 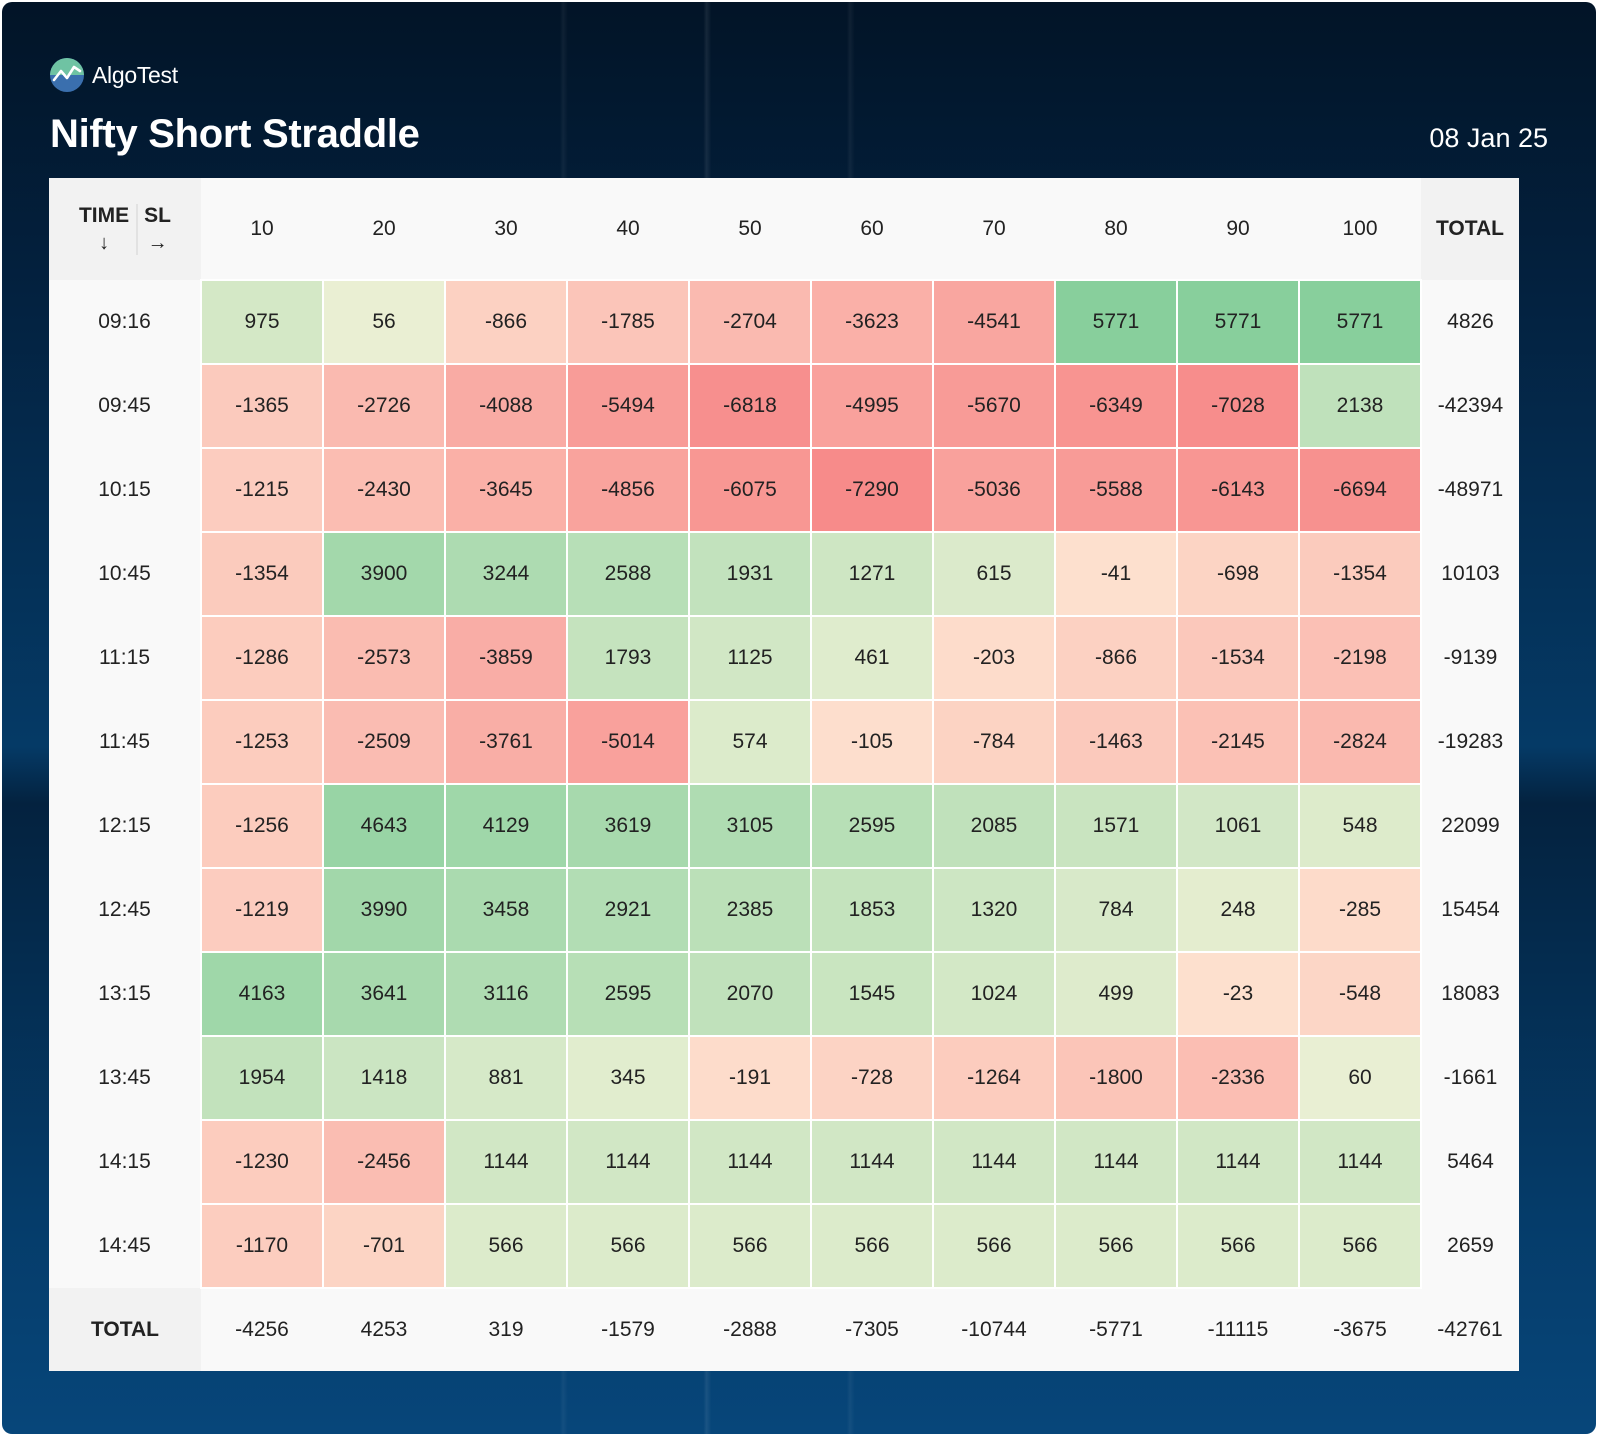 I want to click on column-total: -1579, so click(x=628, y=1329).